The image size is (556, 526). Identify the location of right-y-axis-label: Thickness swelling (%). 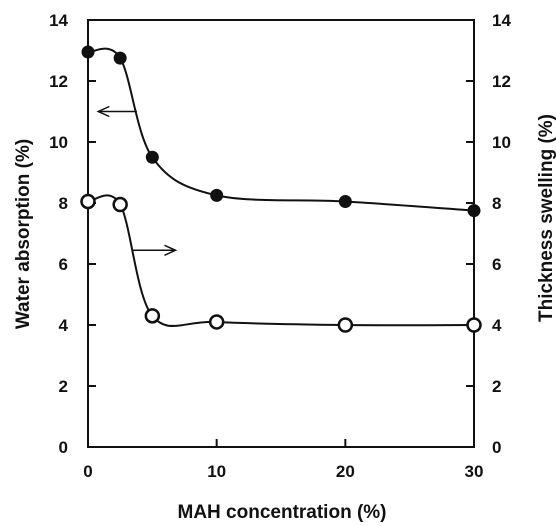
(546, 218).